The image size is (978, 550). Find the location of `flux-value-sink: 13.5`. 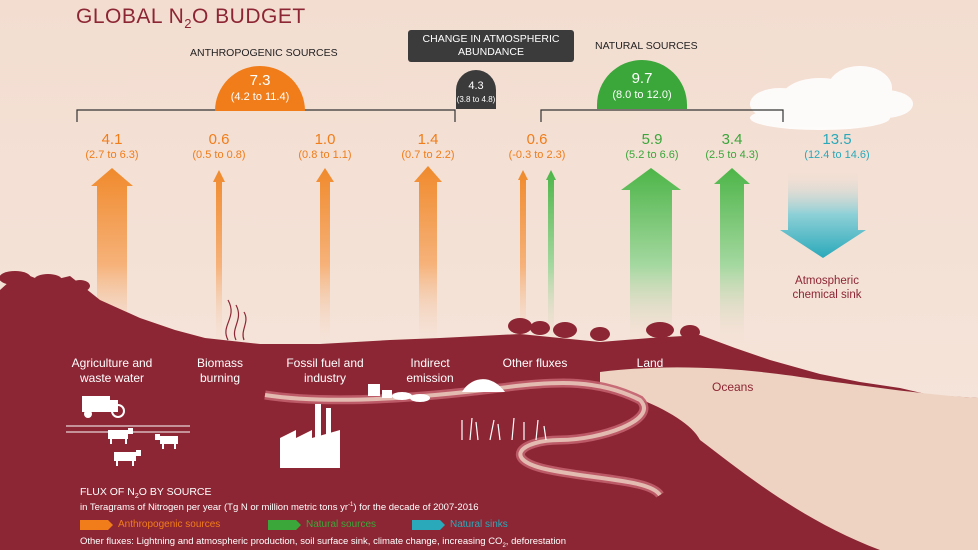

flux-value-sink: 13.5 is located at coordinates (837, 139).